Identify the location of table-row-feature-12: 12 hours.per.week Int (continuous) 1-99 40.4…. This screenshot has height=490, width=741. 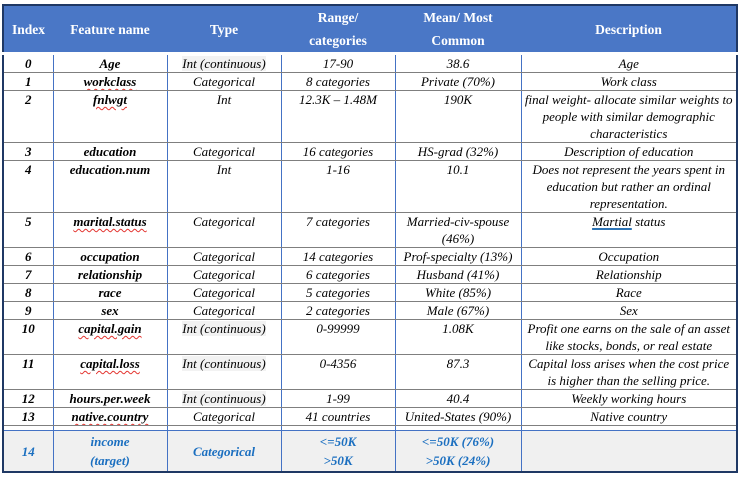
(370, 398).